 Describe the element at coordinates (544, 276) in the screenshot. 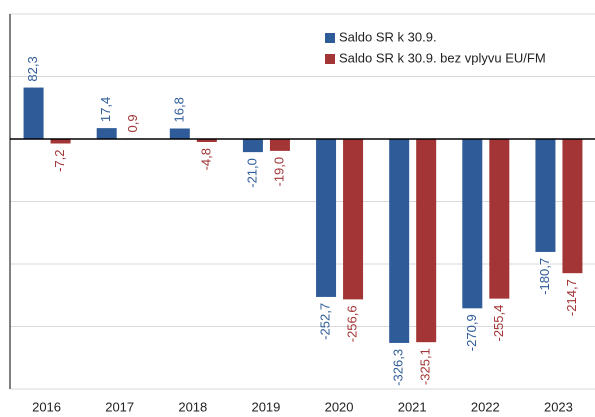

I see `data-label: -180,7` at that location.